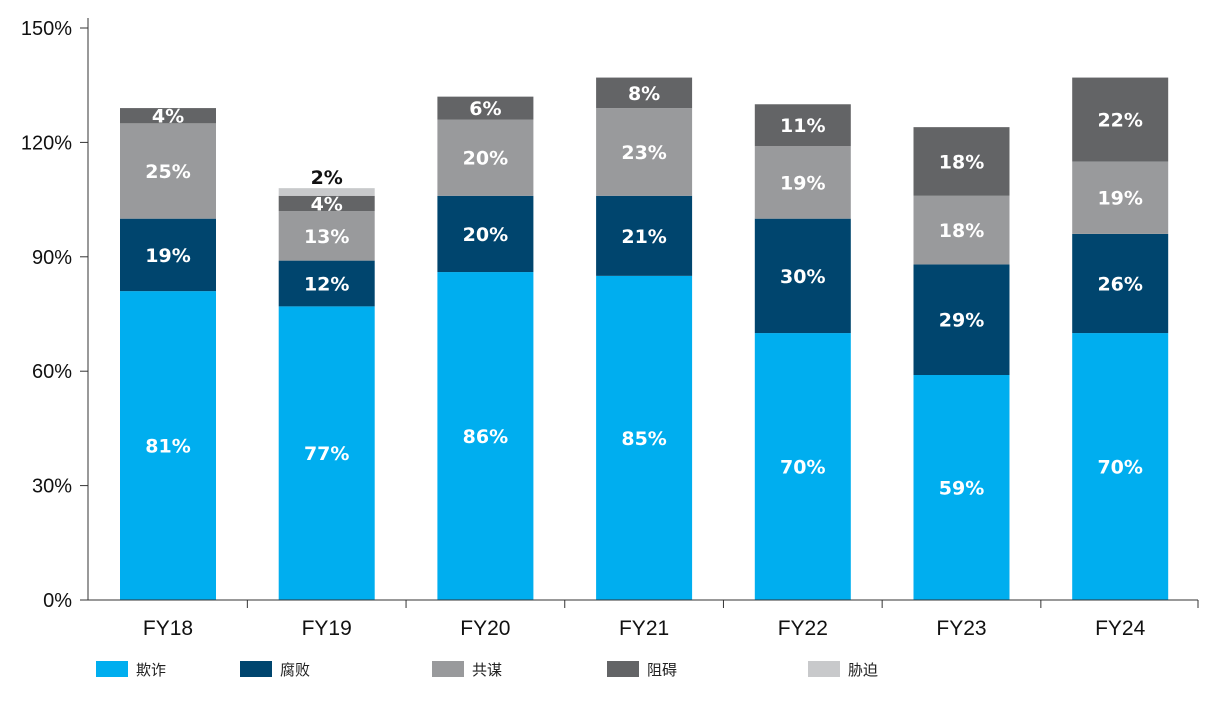  I want to click on bar-value-label: 25%, so click(167, 172).